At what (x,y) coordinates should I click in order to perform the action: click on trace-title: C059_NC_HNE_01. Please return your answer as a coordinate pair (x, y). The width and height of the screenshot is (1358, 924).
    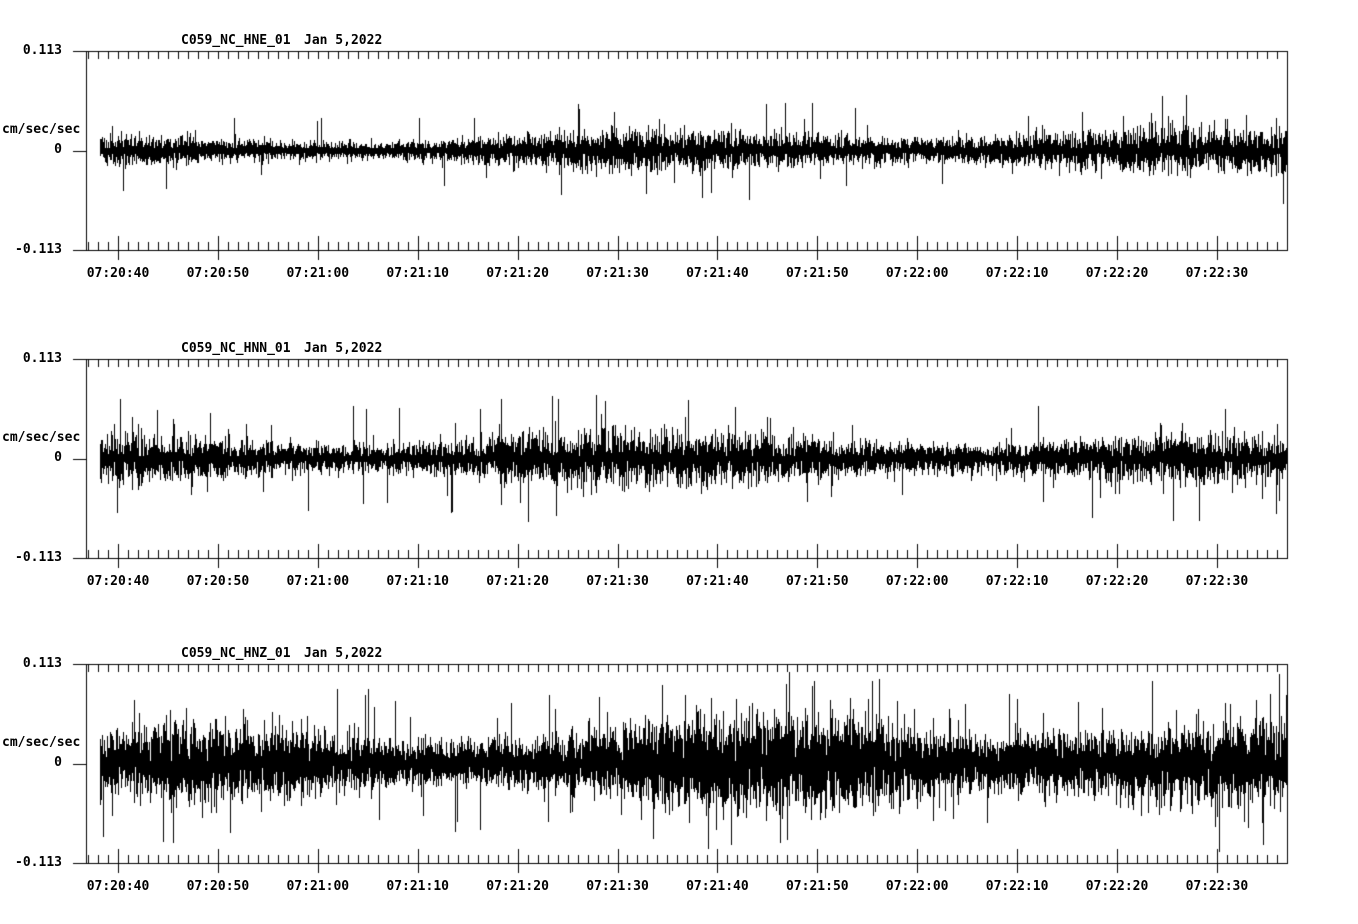
    Looking at the image, I should click on (236, 40).